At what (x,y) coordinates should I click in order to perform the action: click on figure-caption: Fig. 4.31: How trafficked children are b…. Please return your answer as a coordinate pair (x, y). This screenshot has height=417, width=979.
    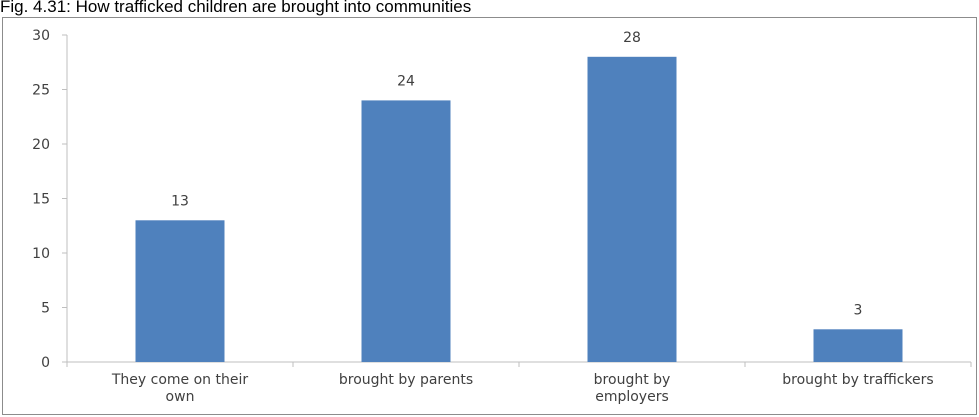
    Looking at the image, I should click on (236, 8).